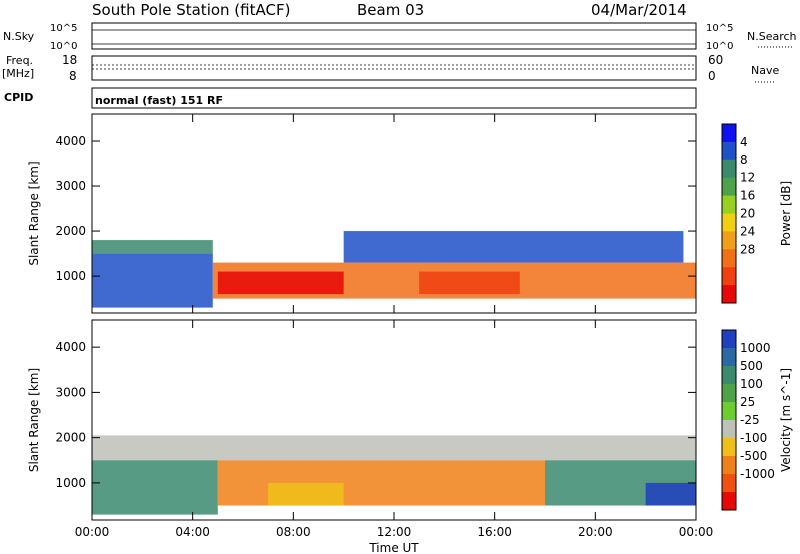 The image size is (800, 554). Describe the element at coordinates (394, 532) in the screenshot. I see `xtick-label-3: 12:00` at that location.